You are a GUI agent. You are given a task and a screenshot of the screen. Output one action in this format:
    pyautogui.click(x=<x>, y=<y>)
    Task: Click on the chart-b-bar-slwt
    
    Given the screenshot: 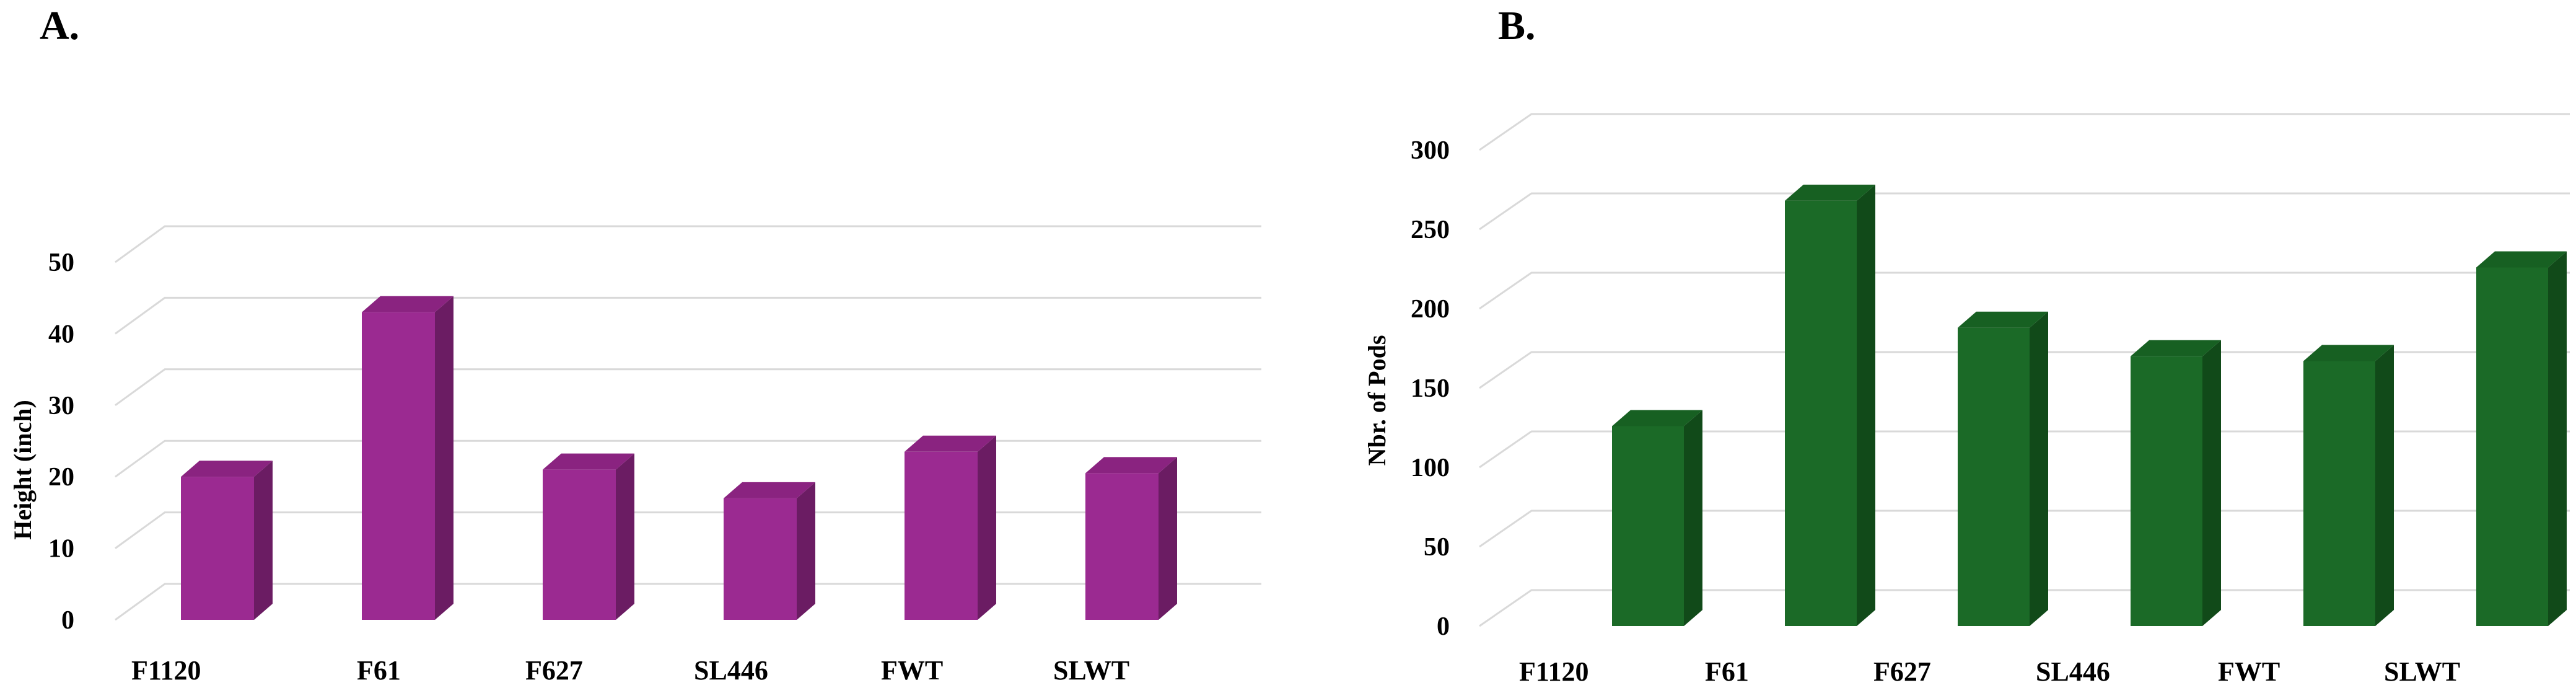 What is the action you would take?
    pyautogui.click(x=2521, y=438)
    